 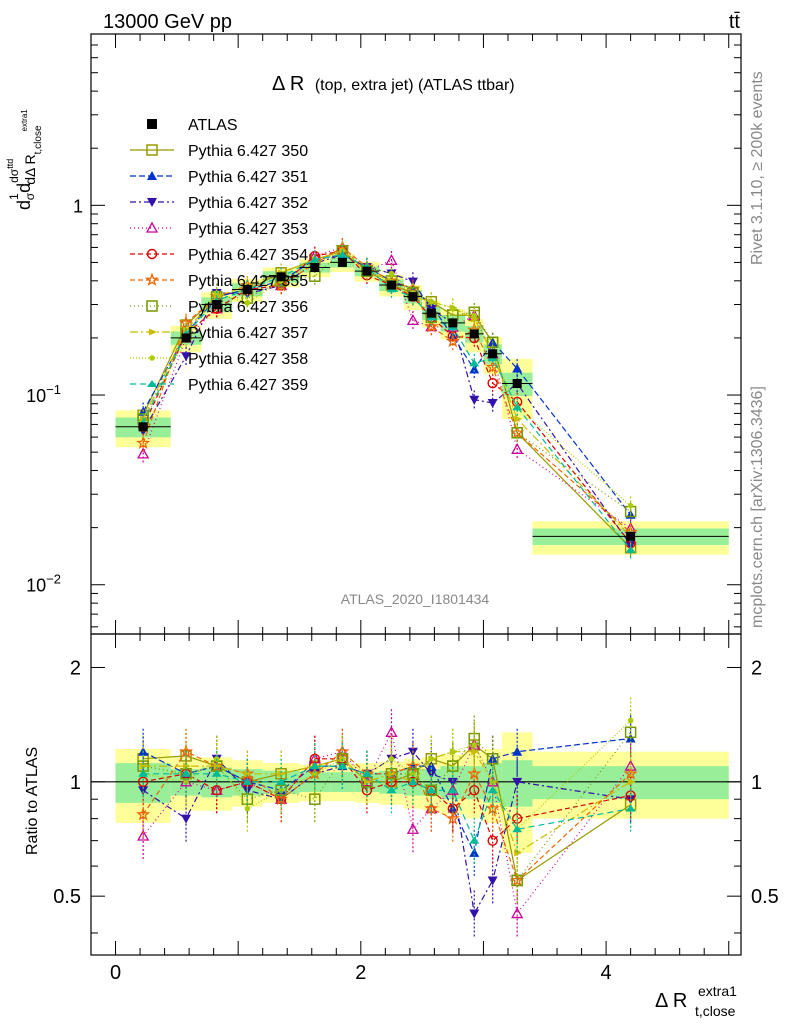 I want to click on y-tick-label: 10−1, so click(x=43, y=394).